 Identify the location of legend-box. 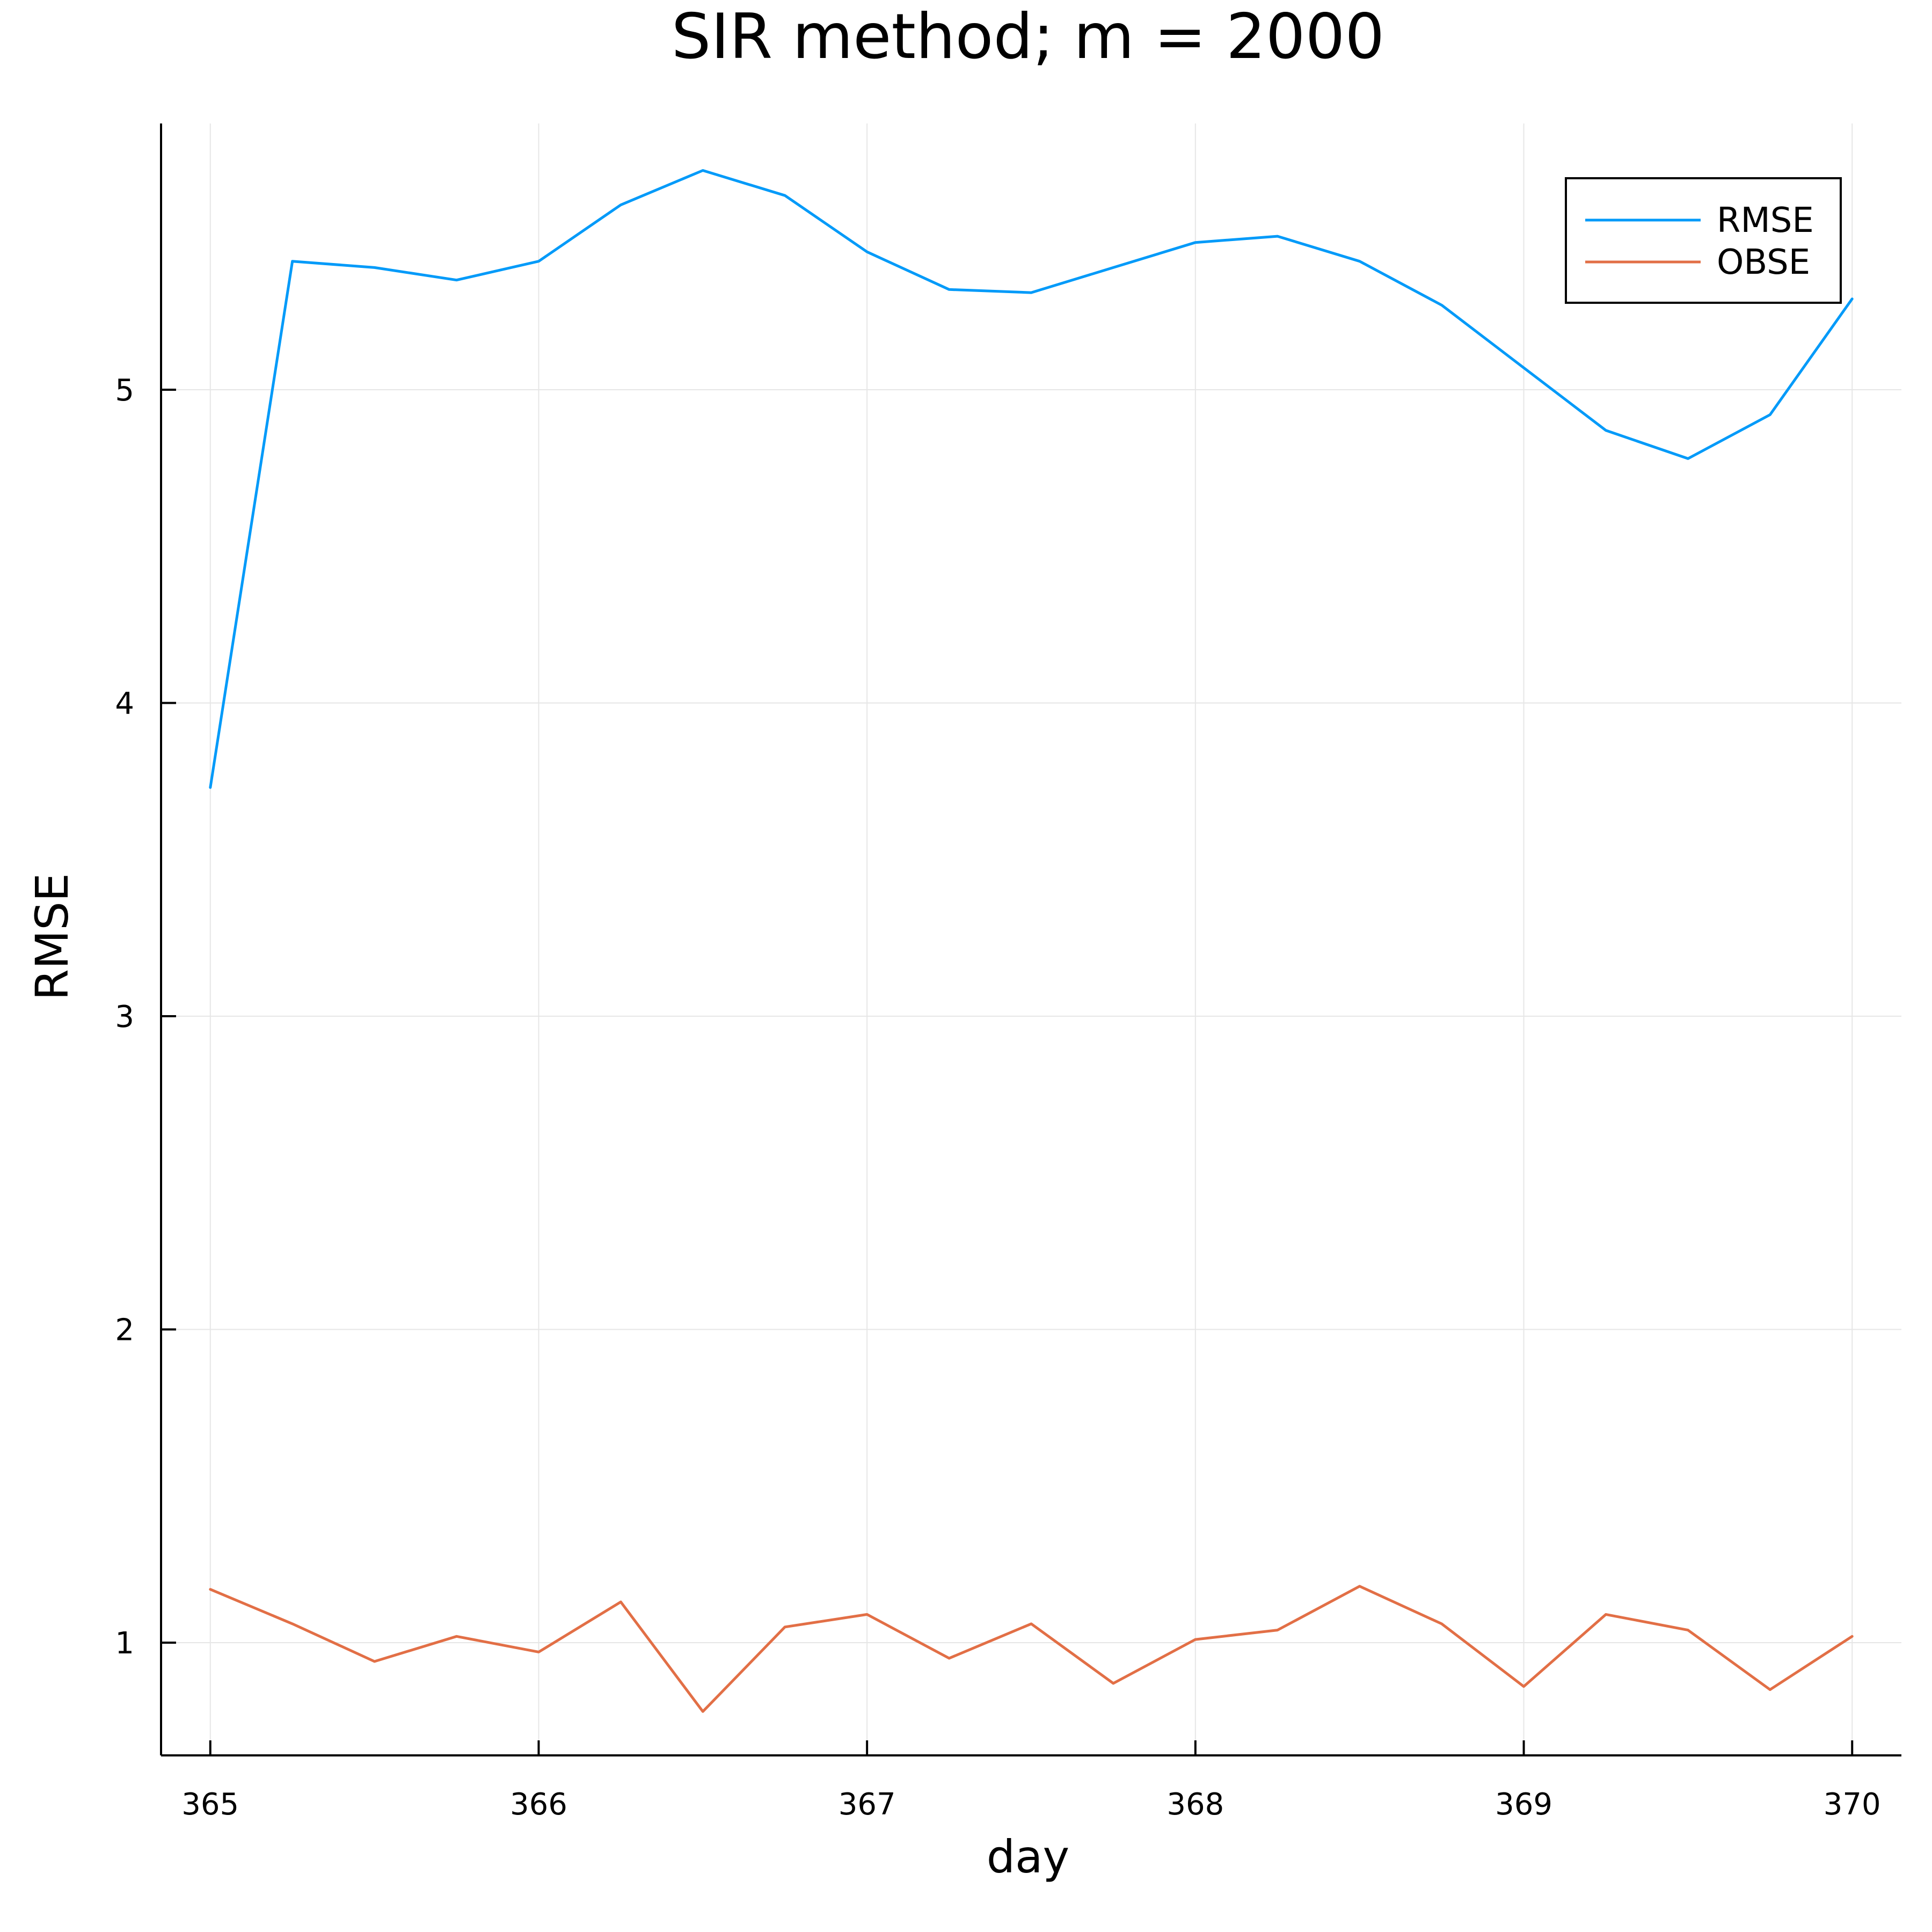
(1703, 240).